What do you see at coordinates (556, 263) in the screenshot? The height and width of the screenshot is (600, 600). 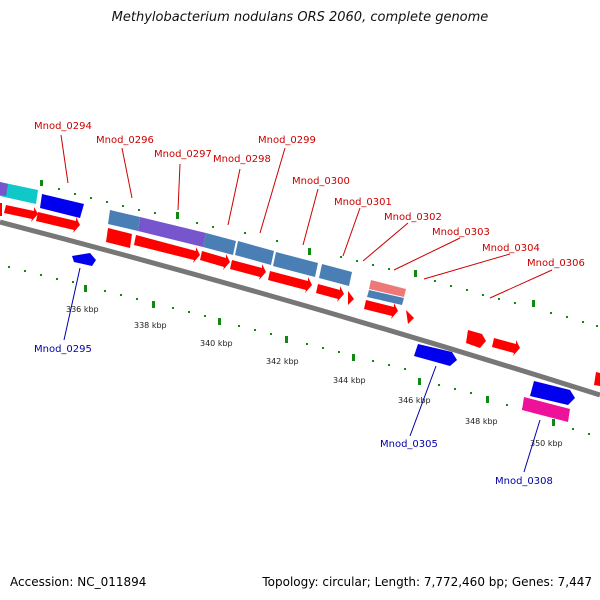 I see `gene-label: Mnod_0306` at bounding box center [556, 263].